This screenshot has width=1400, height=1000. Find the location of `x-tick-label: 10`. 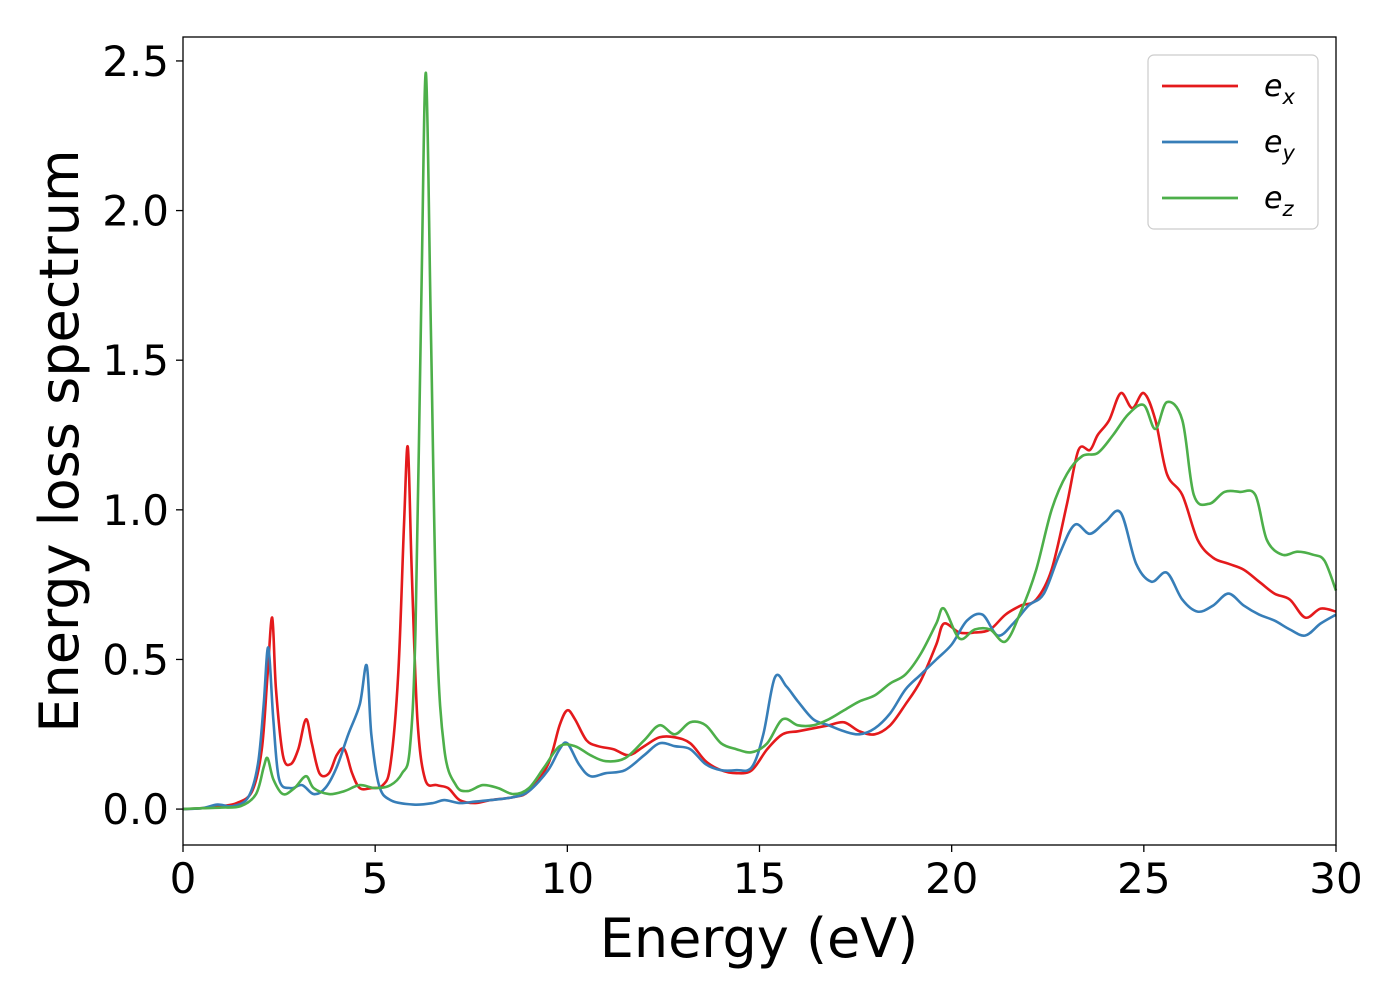

x-tick-label: 10 is located at coordinates (567, 878).